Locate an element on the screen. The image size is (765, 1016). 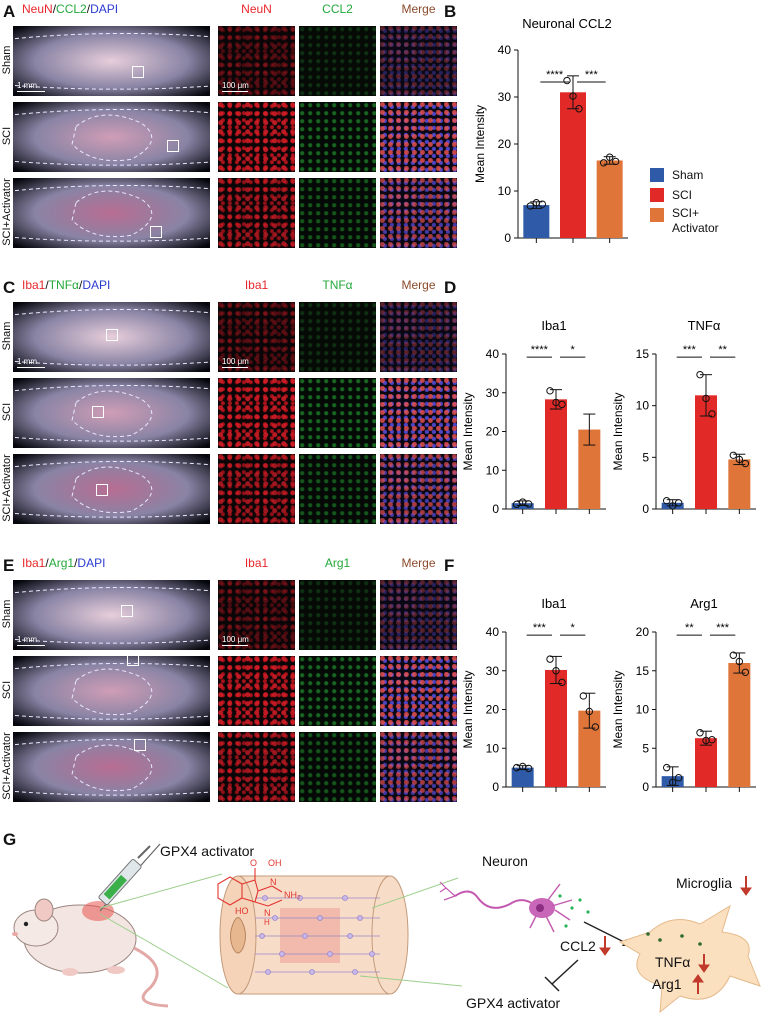
column-header-col3: Arg1 is located at coordinates (337, 563).